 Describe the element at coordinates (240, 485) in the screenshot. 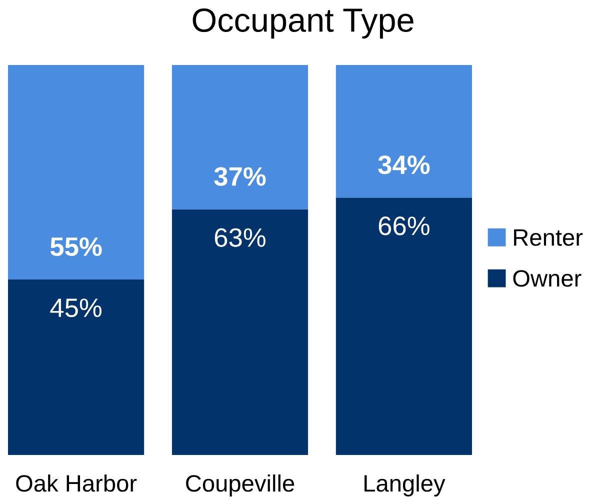

I see `x-tick-label: Coupeville` at that location.